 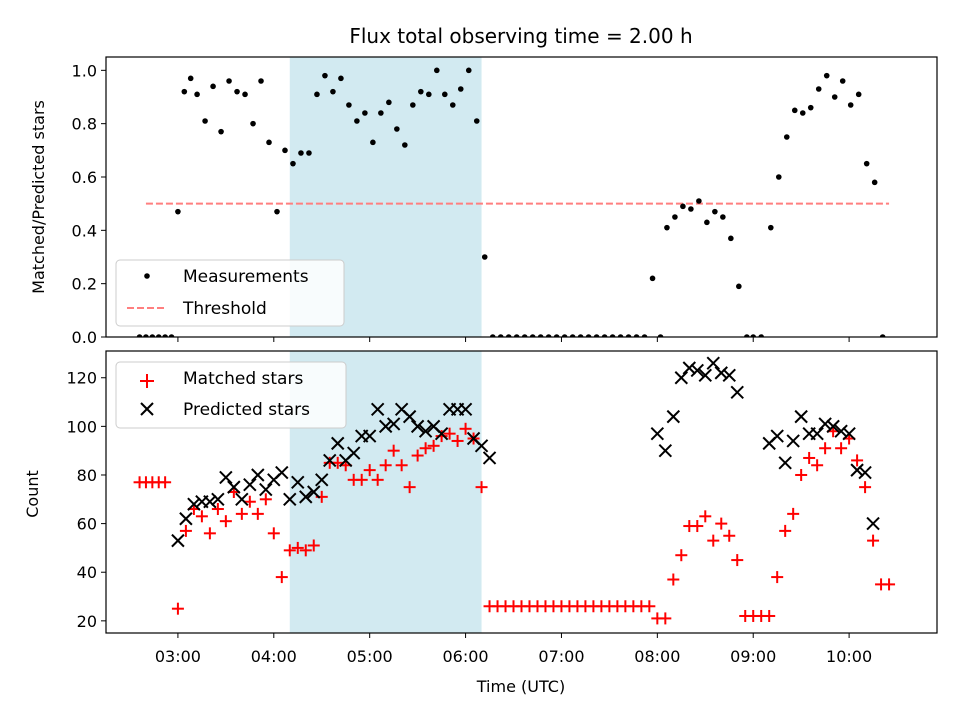 What do you see at coordinates (246, 410) in the screenshot?
I see `legend-predicted-label: Predicted stars` at bounding box center [246, 410].